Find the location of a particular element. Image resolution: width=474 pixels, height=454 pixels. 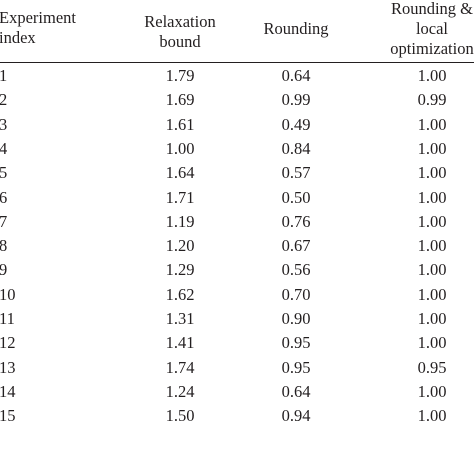

cell-experiment-index: 3 is located at coordinates (4, 124).